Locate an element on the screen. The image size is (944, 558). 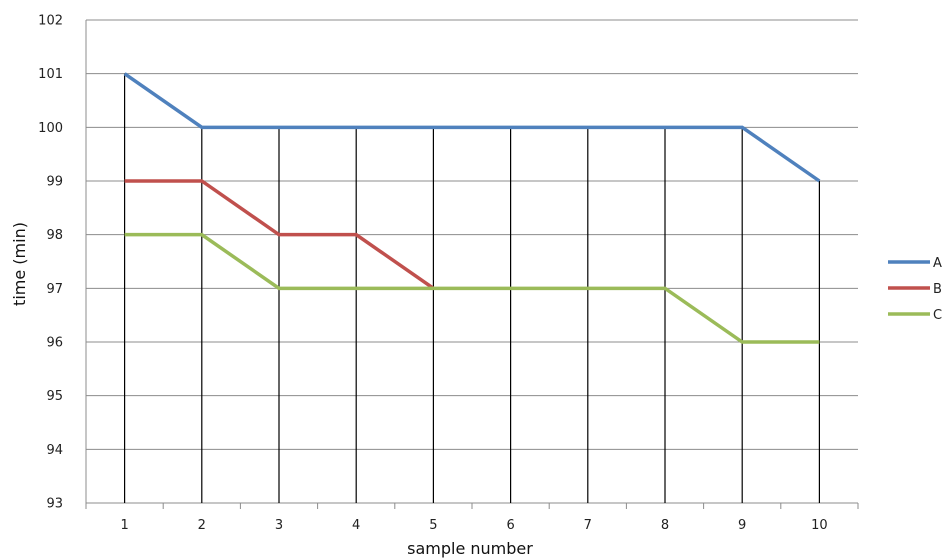
x-tick-label: 4 is located at coordinates (356, 525).